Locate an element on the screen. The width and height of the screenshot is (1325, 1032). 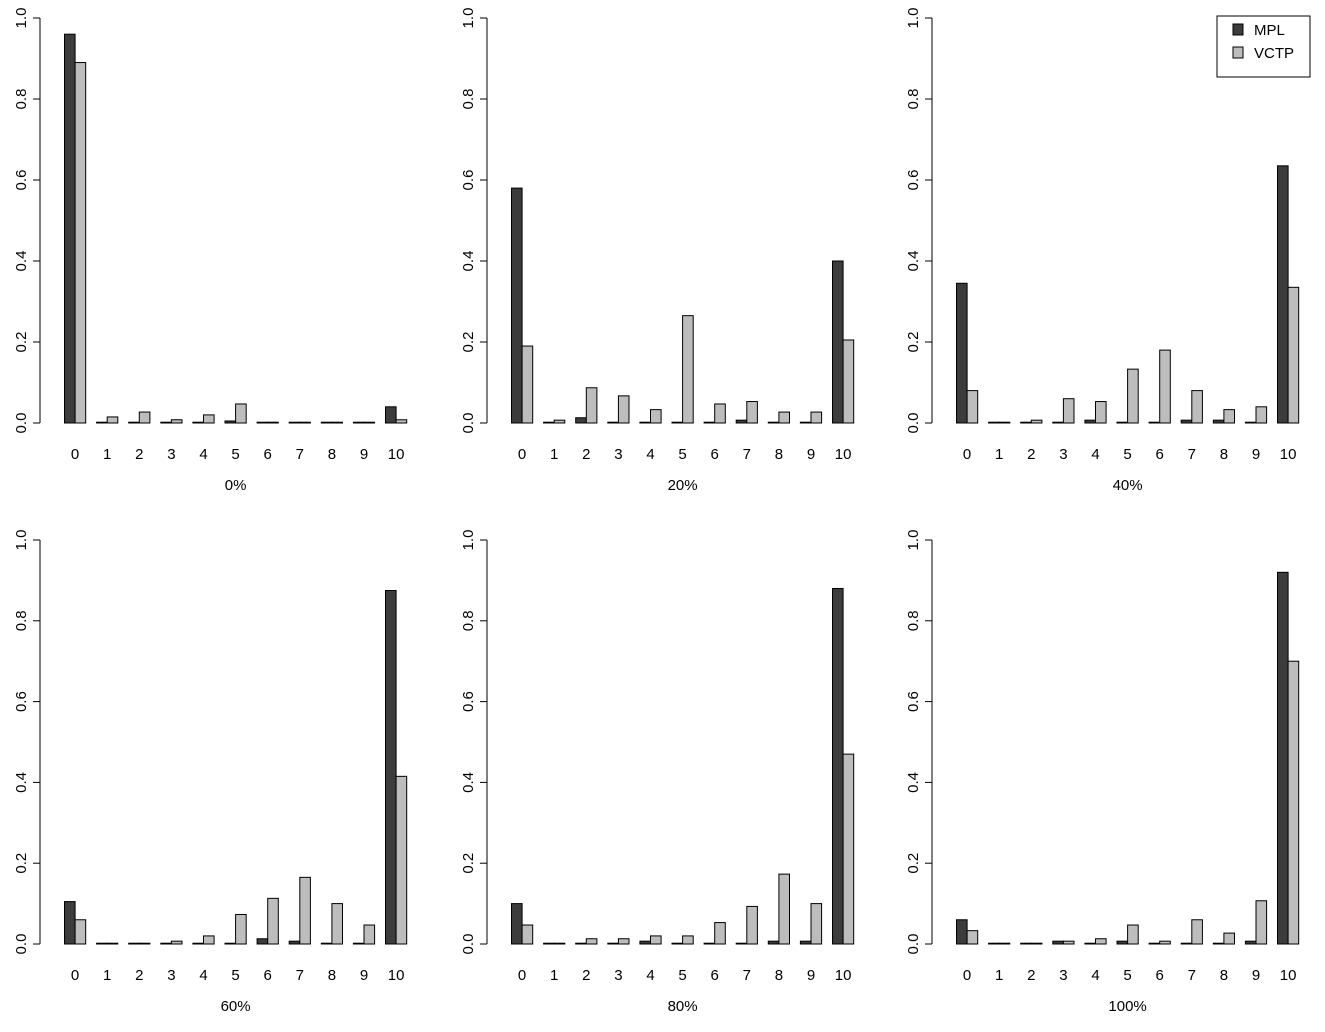
x-axis-label: 40% is located at coordinates (1128, 485).